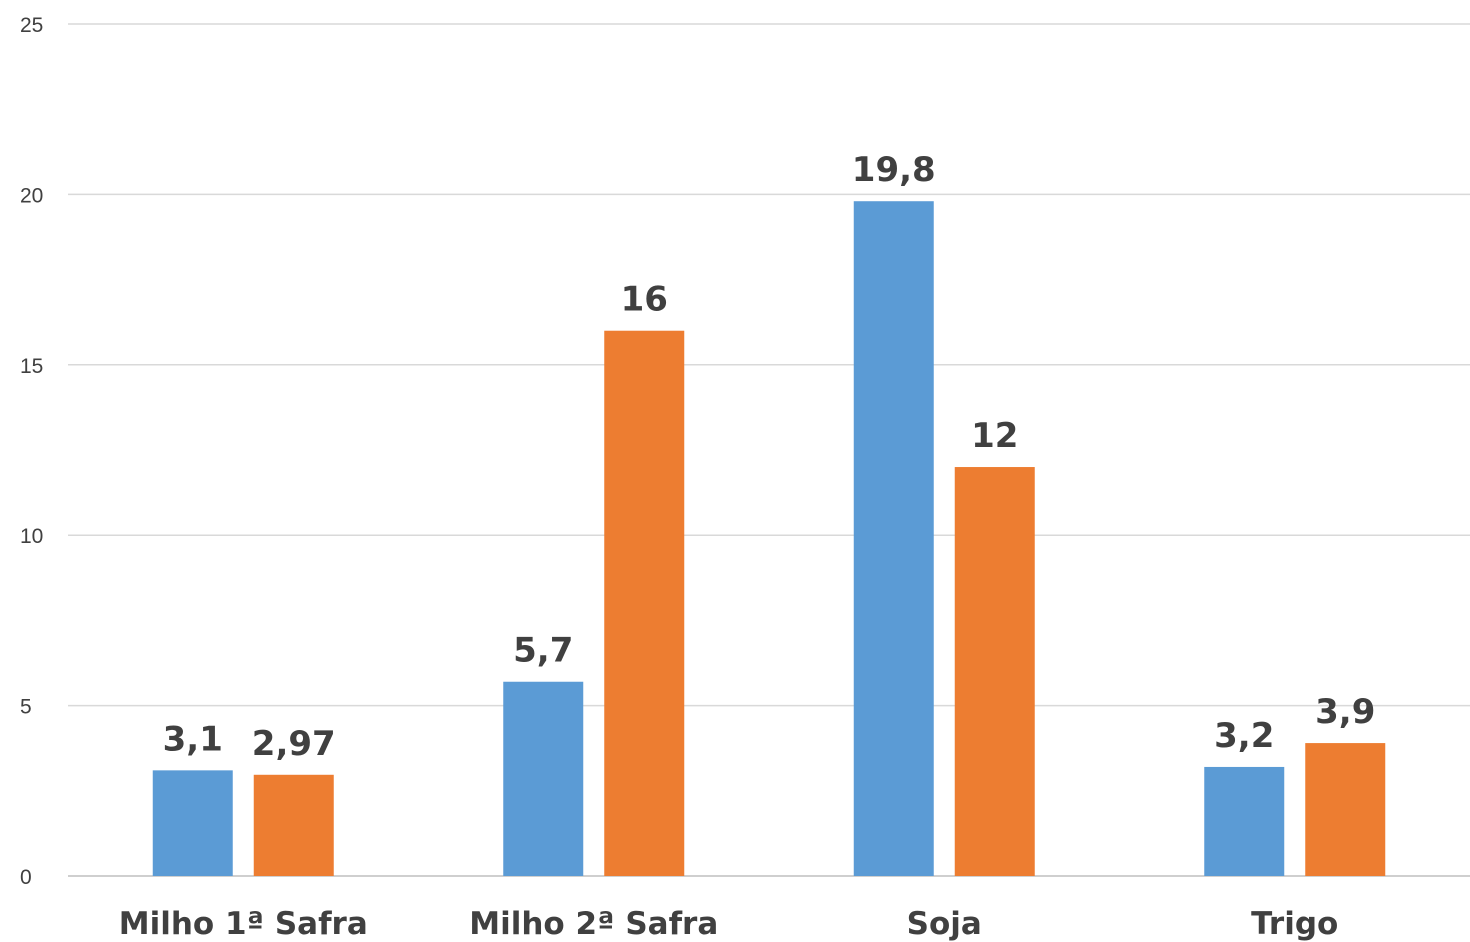 This screenshot has height=942, width=1470. I want to click on data-label: 3,2, so click(1244, 736).